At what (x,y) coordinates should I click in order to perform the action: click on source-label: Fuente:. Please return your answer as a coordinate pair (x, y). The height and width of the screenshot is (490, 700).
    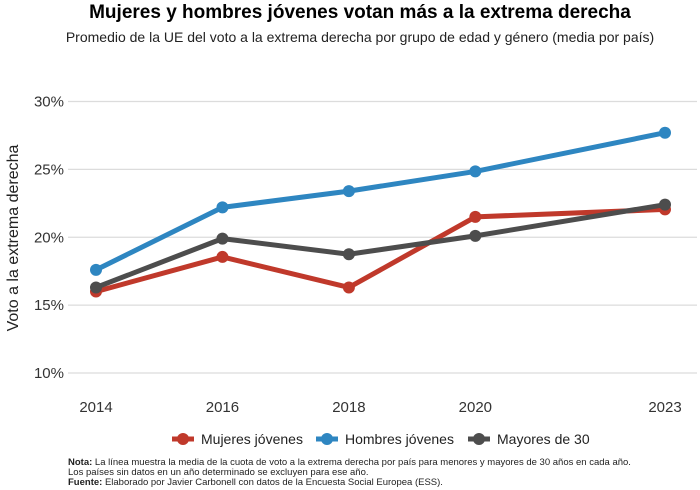
    Looking at the image, I should click on (85, 482).